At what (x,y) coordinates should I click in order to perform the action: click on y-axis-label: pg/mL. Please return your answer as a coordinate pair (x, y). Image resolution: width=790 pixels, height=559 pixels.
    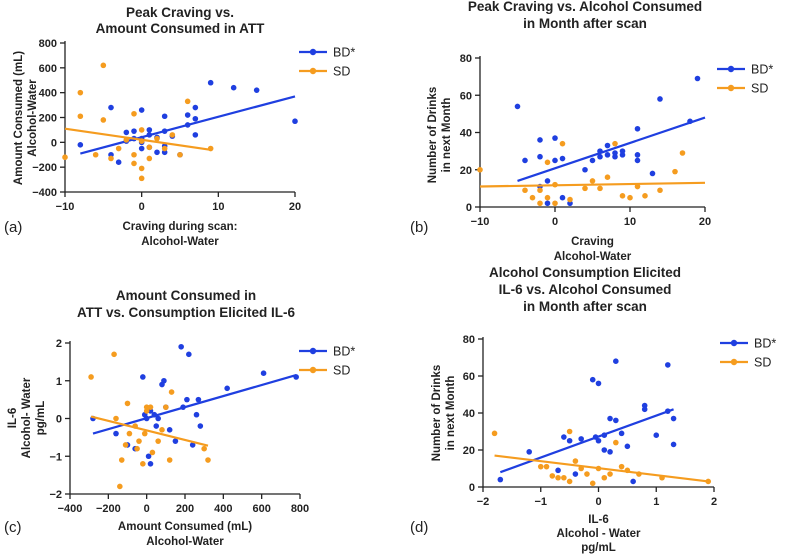
    Looking at the image, I should click on (41, 418).